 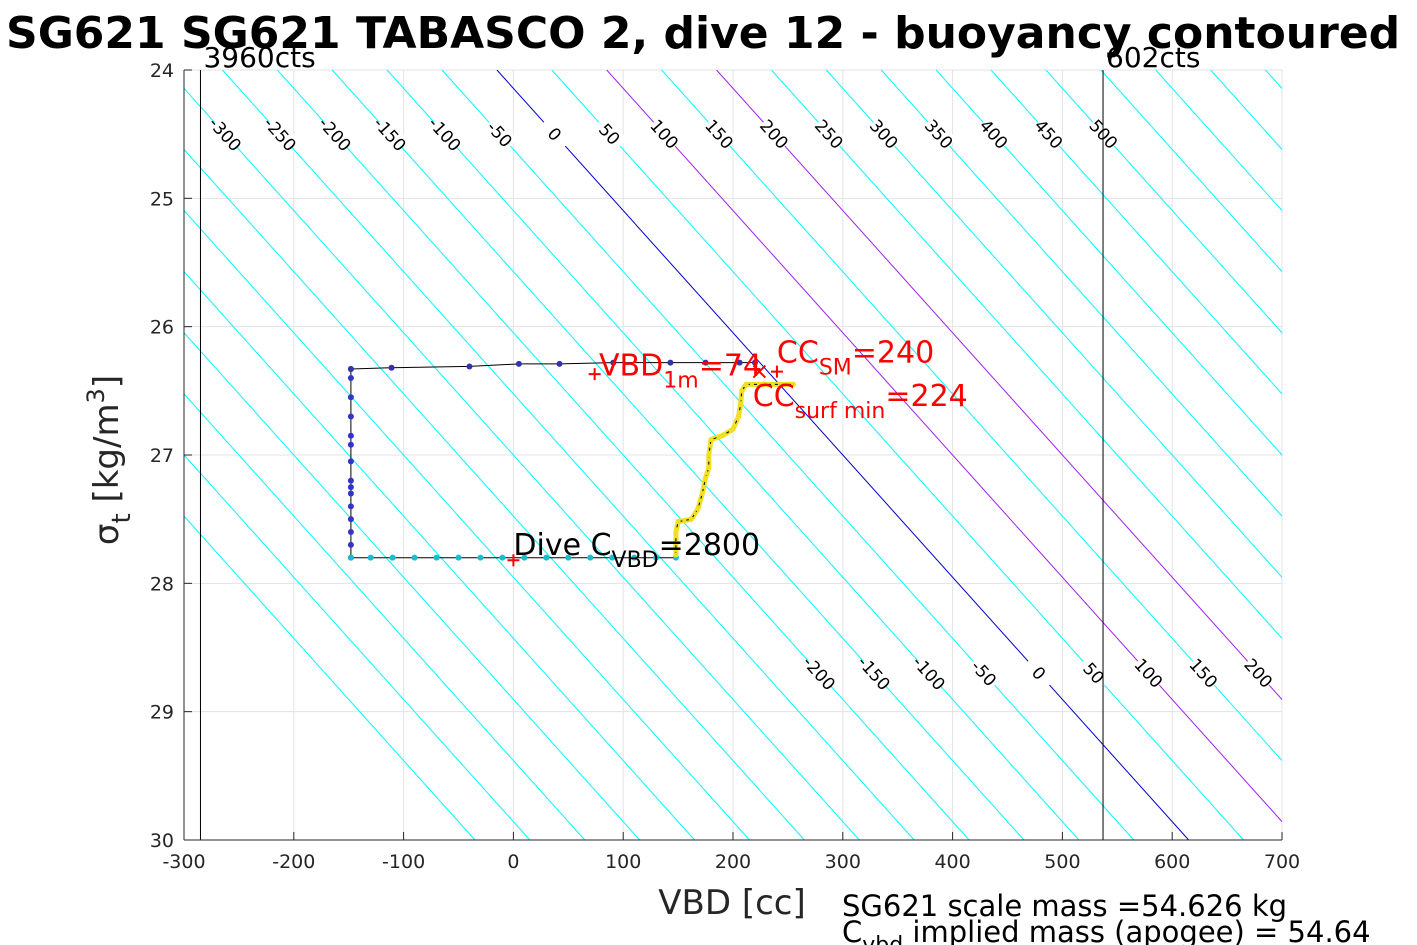 I want to click on x-tick-label: 200, so click(x=733, y=862).